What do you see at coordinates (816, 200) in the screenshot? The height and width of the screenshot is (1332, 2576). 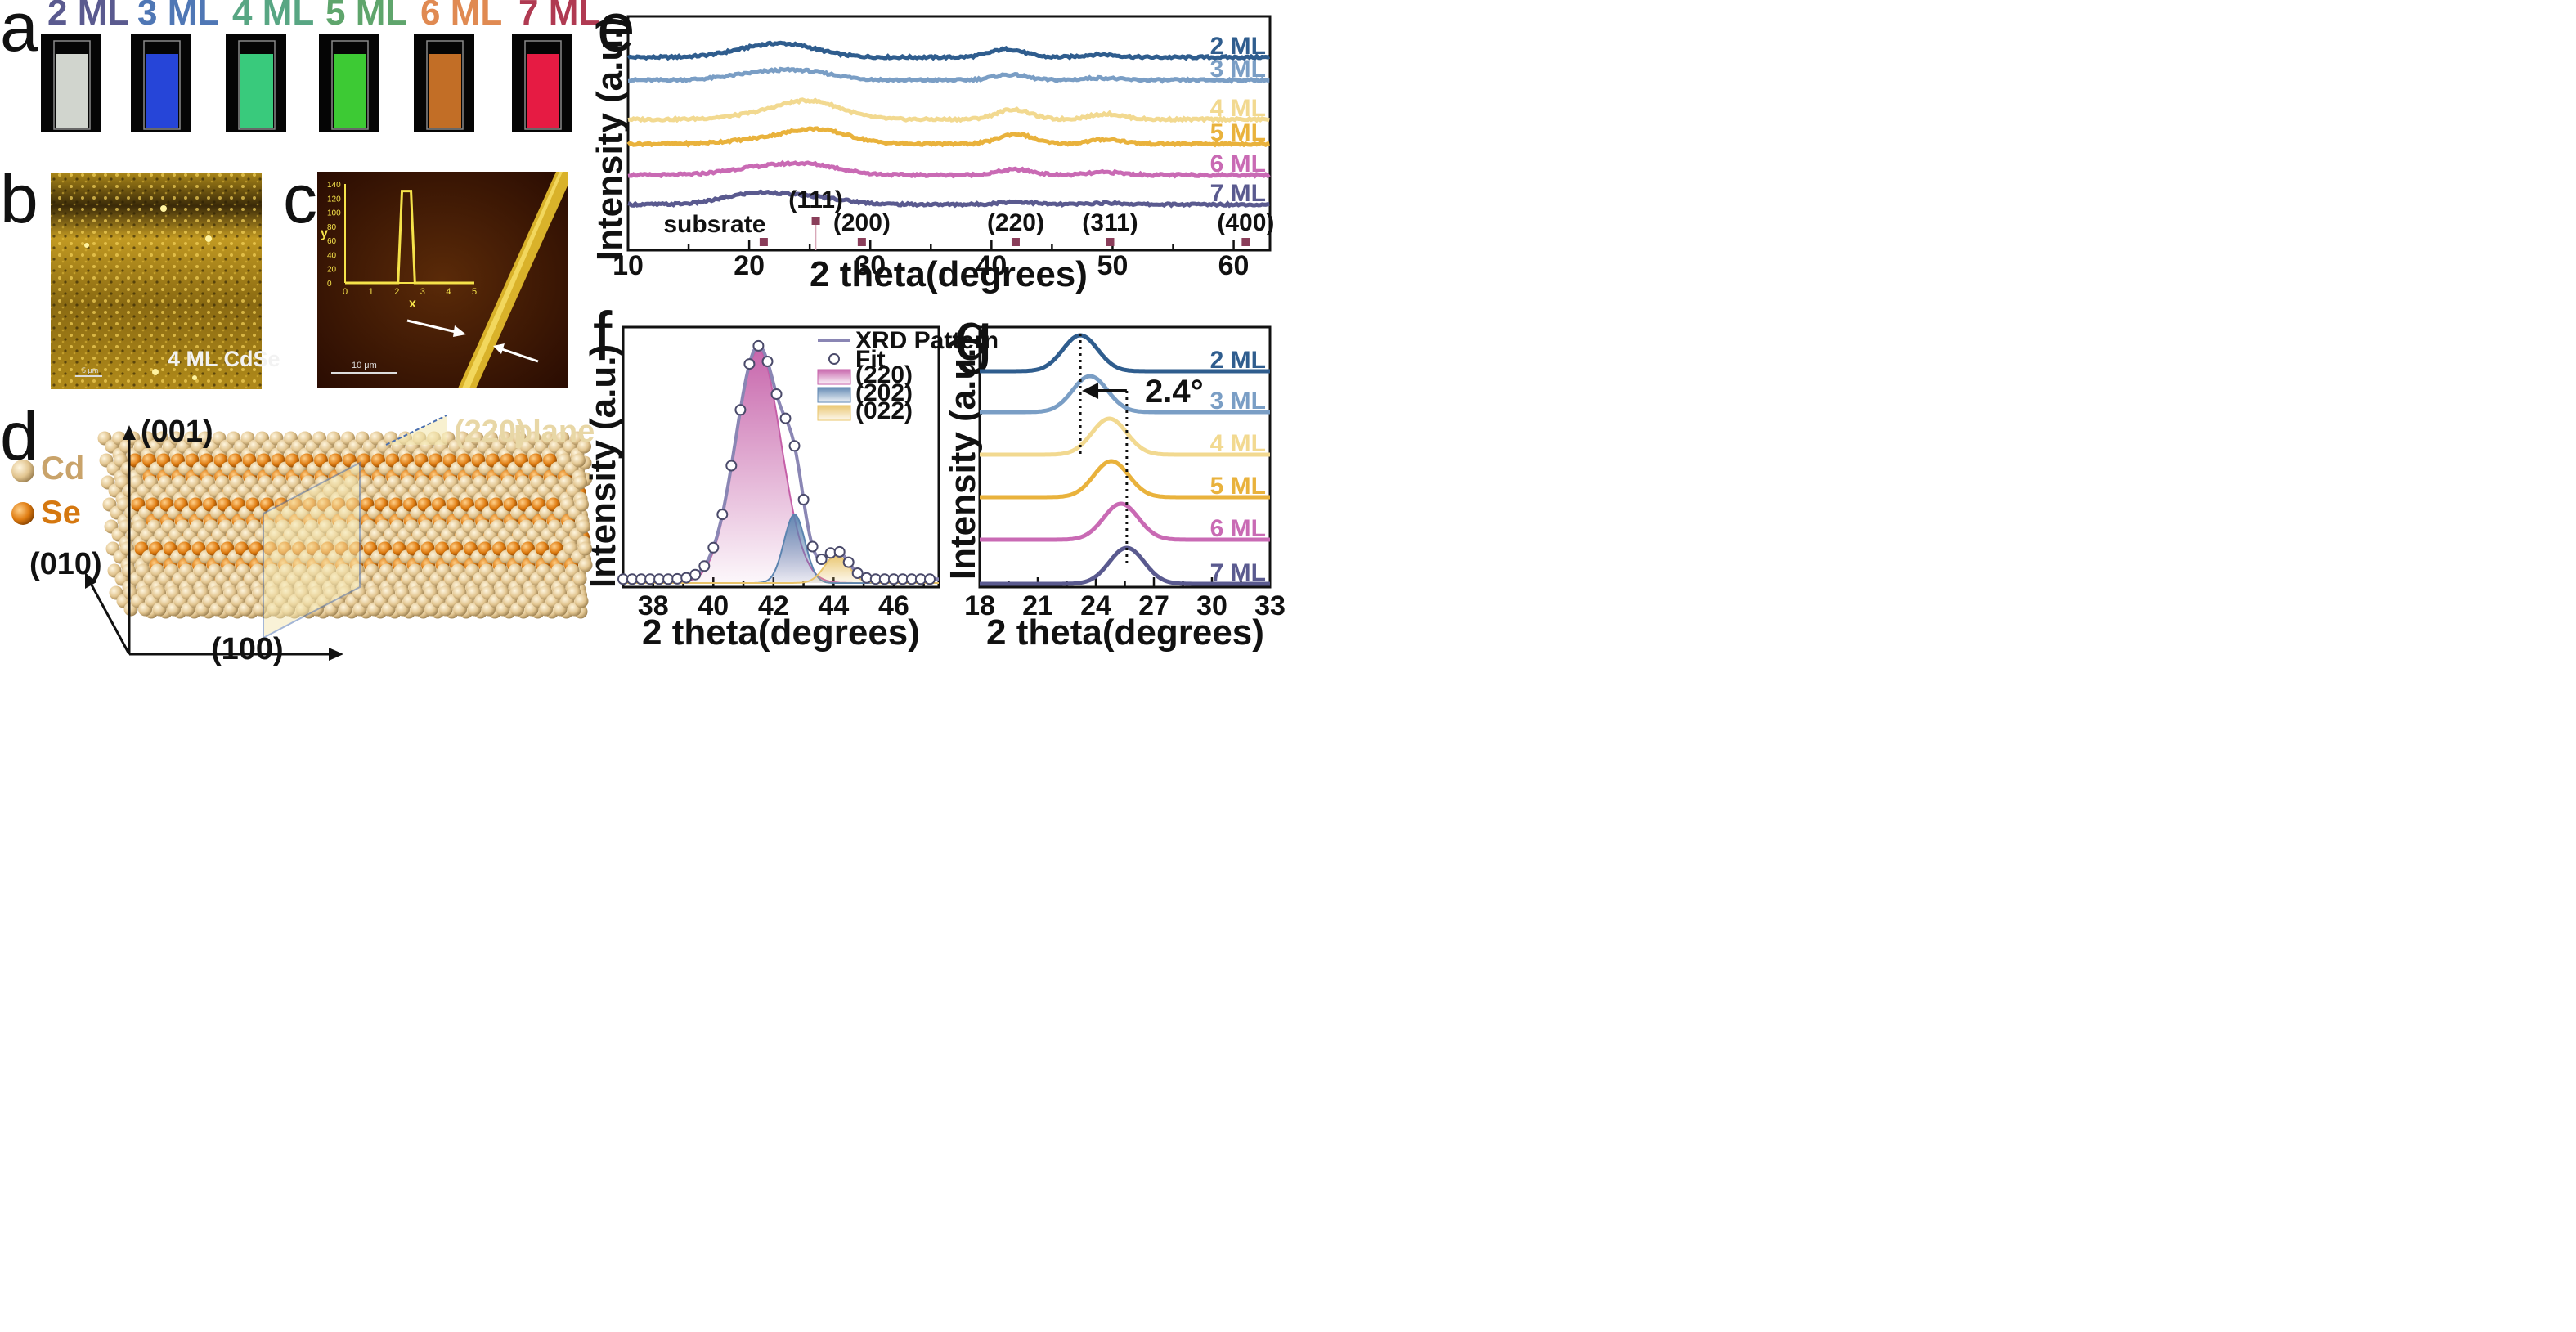 I see `reference-peak-label: (111)` at bounding box center [816, 200].